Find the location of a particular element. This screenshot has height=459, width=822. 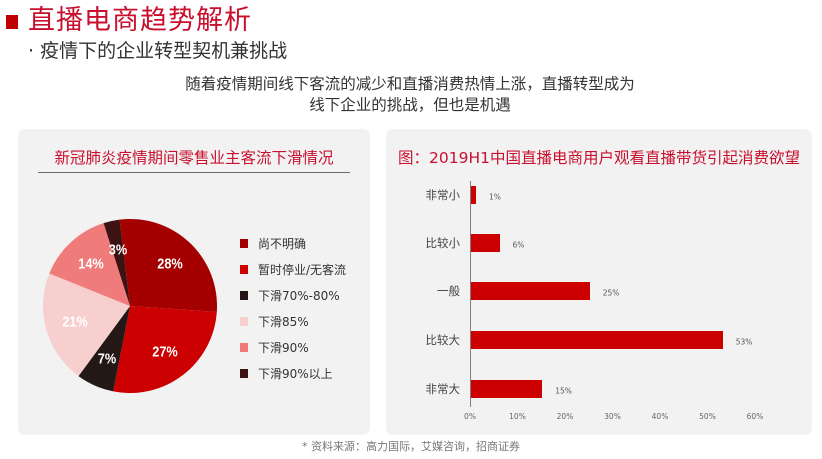

legend-item: 下滑85% is located at coordinates (293, 321).